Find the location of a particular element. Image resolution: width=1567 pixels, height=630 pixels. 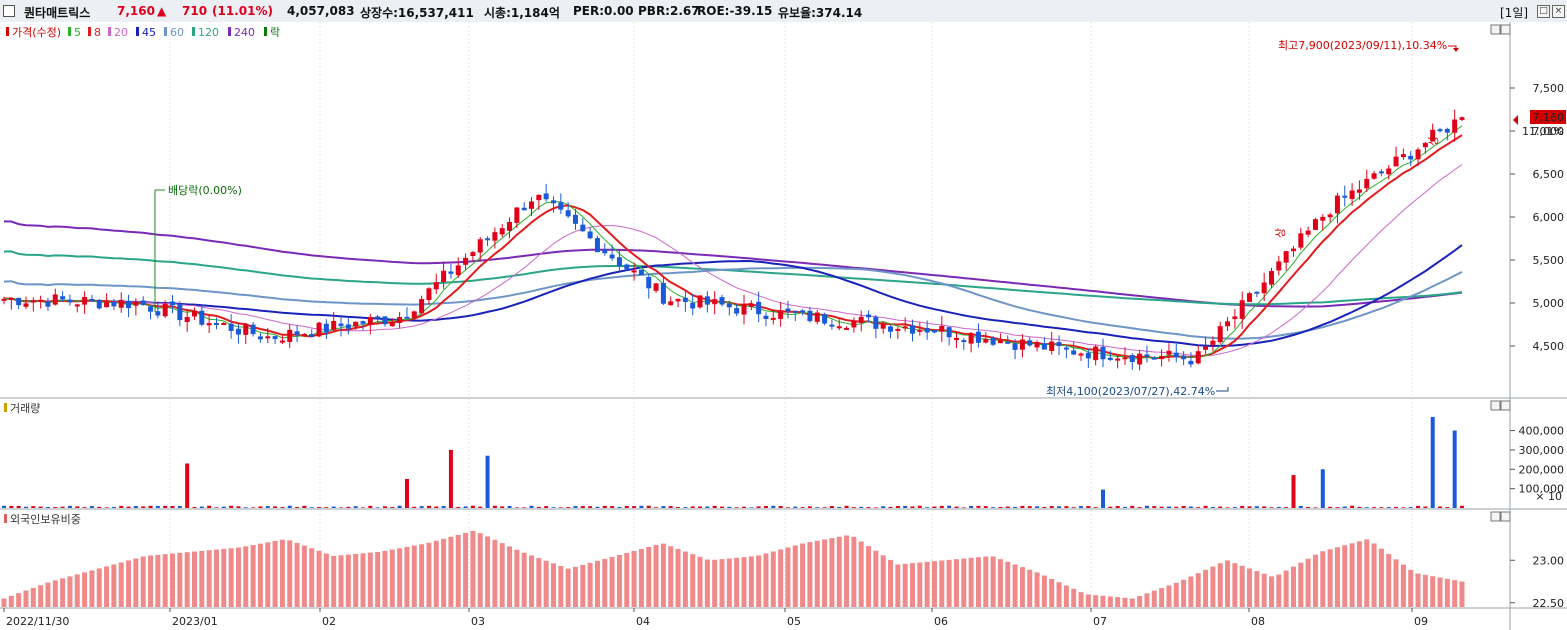

price-tick-label-5: 5,000 is located at coordinates (1549, 303).